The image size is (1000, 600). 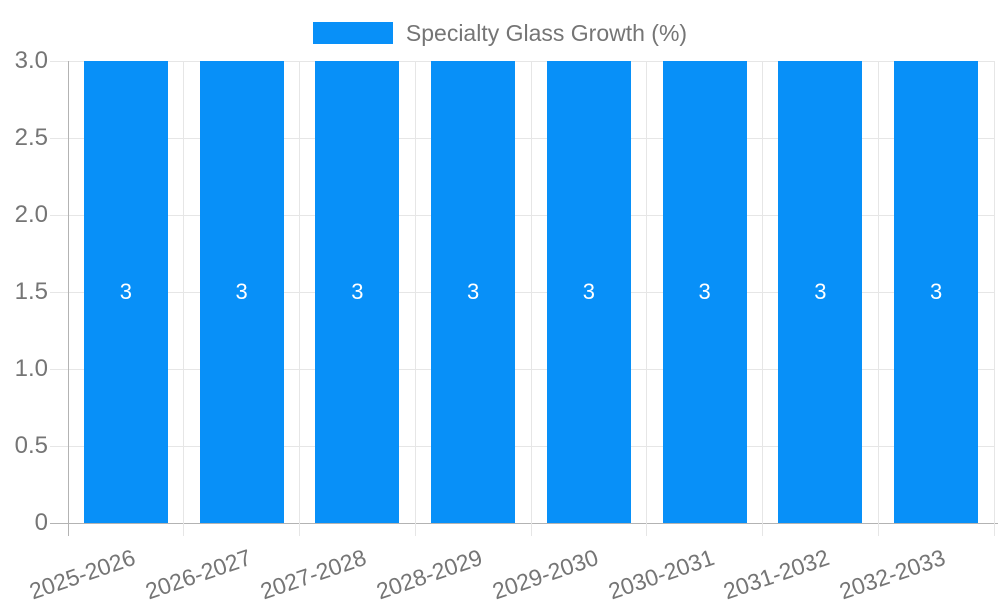 I want to click on y-tick-label: 2.5, so click(x=31, y=137).